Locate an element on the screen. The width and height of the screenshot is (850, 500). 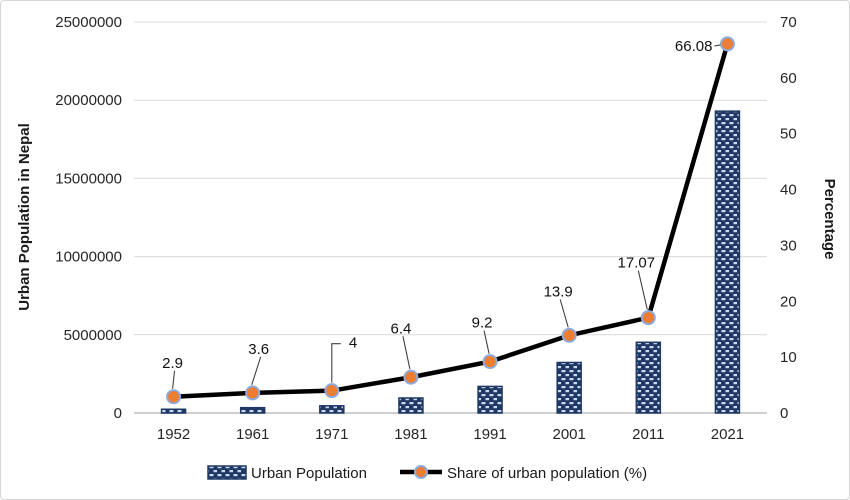
marker-1971 is located at coordinates (332, 391).